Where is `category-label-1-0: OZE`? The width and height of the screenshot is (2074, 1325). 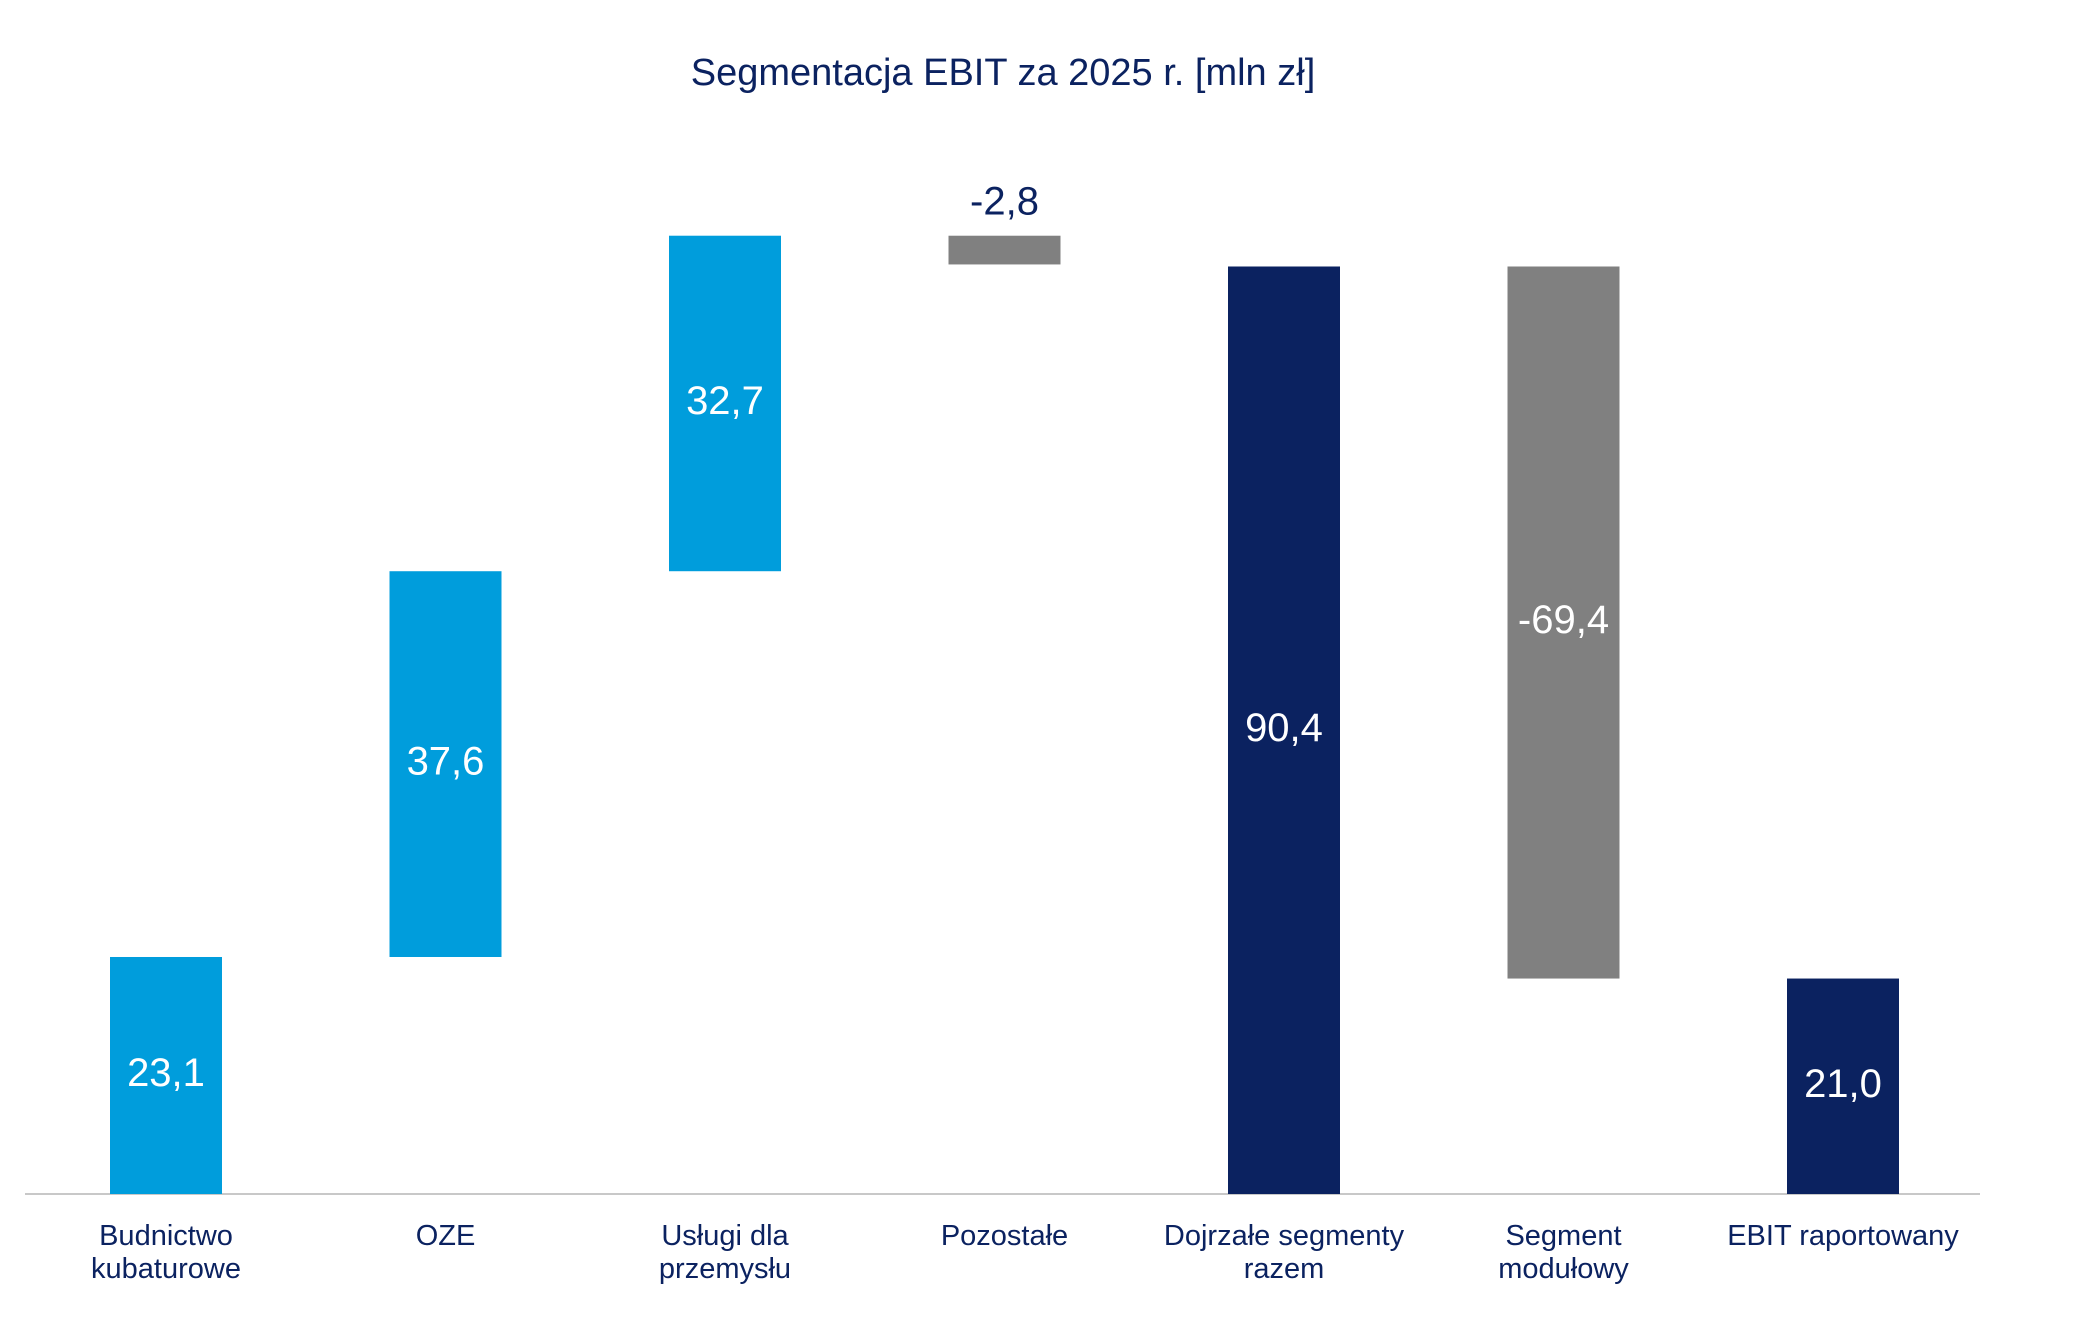 category-label-1-0: OZE is located at coordinates (446, 1236).